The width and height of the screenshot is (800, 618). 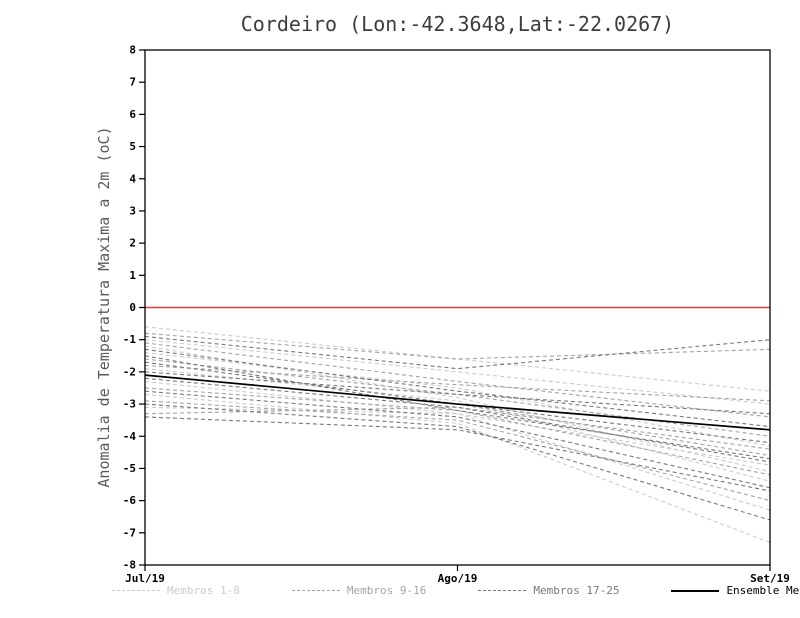 I want to click on y-tick-label: 0, so click(x=132, y=307).